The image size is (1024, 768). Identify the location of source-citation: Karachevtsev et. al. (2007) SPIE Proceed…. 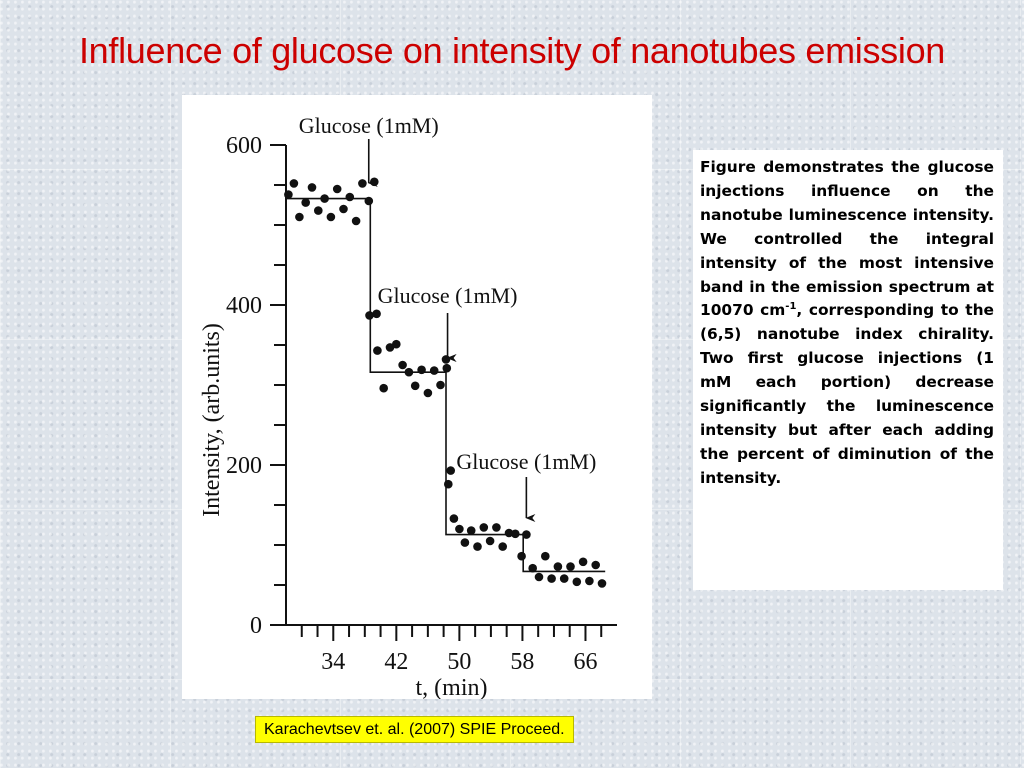
(414, 729).